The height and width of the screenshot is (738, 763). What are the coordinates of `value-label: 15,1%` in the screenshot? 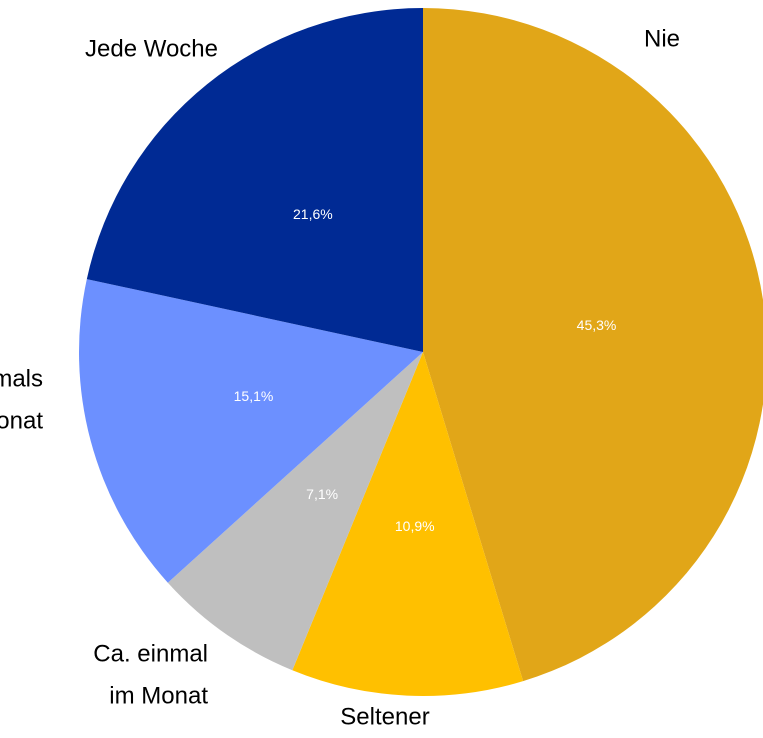 It's located at (254, 396).